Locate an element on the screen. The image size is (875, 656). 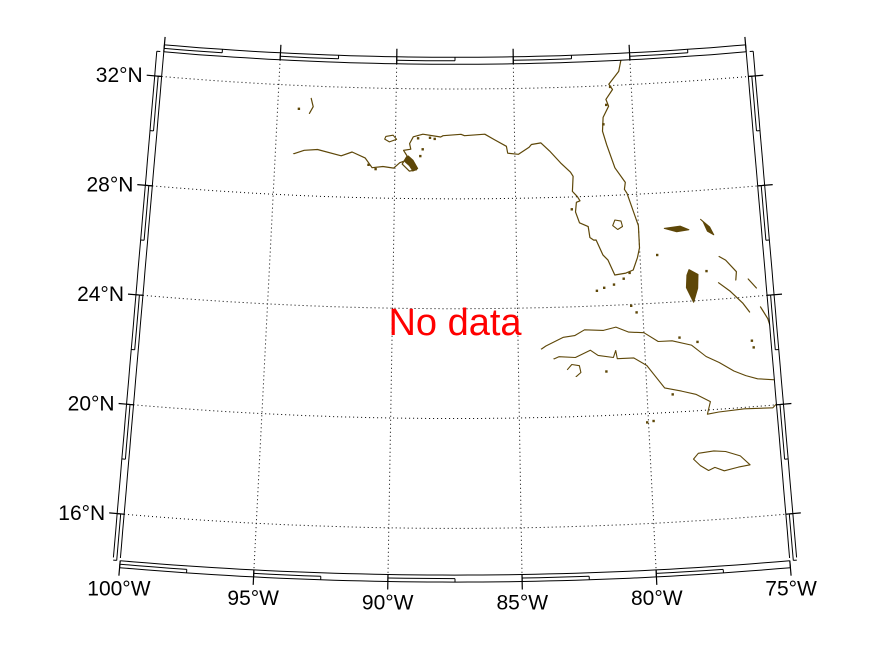
island-andros is located at coordinates (692, 286).